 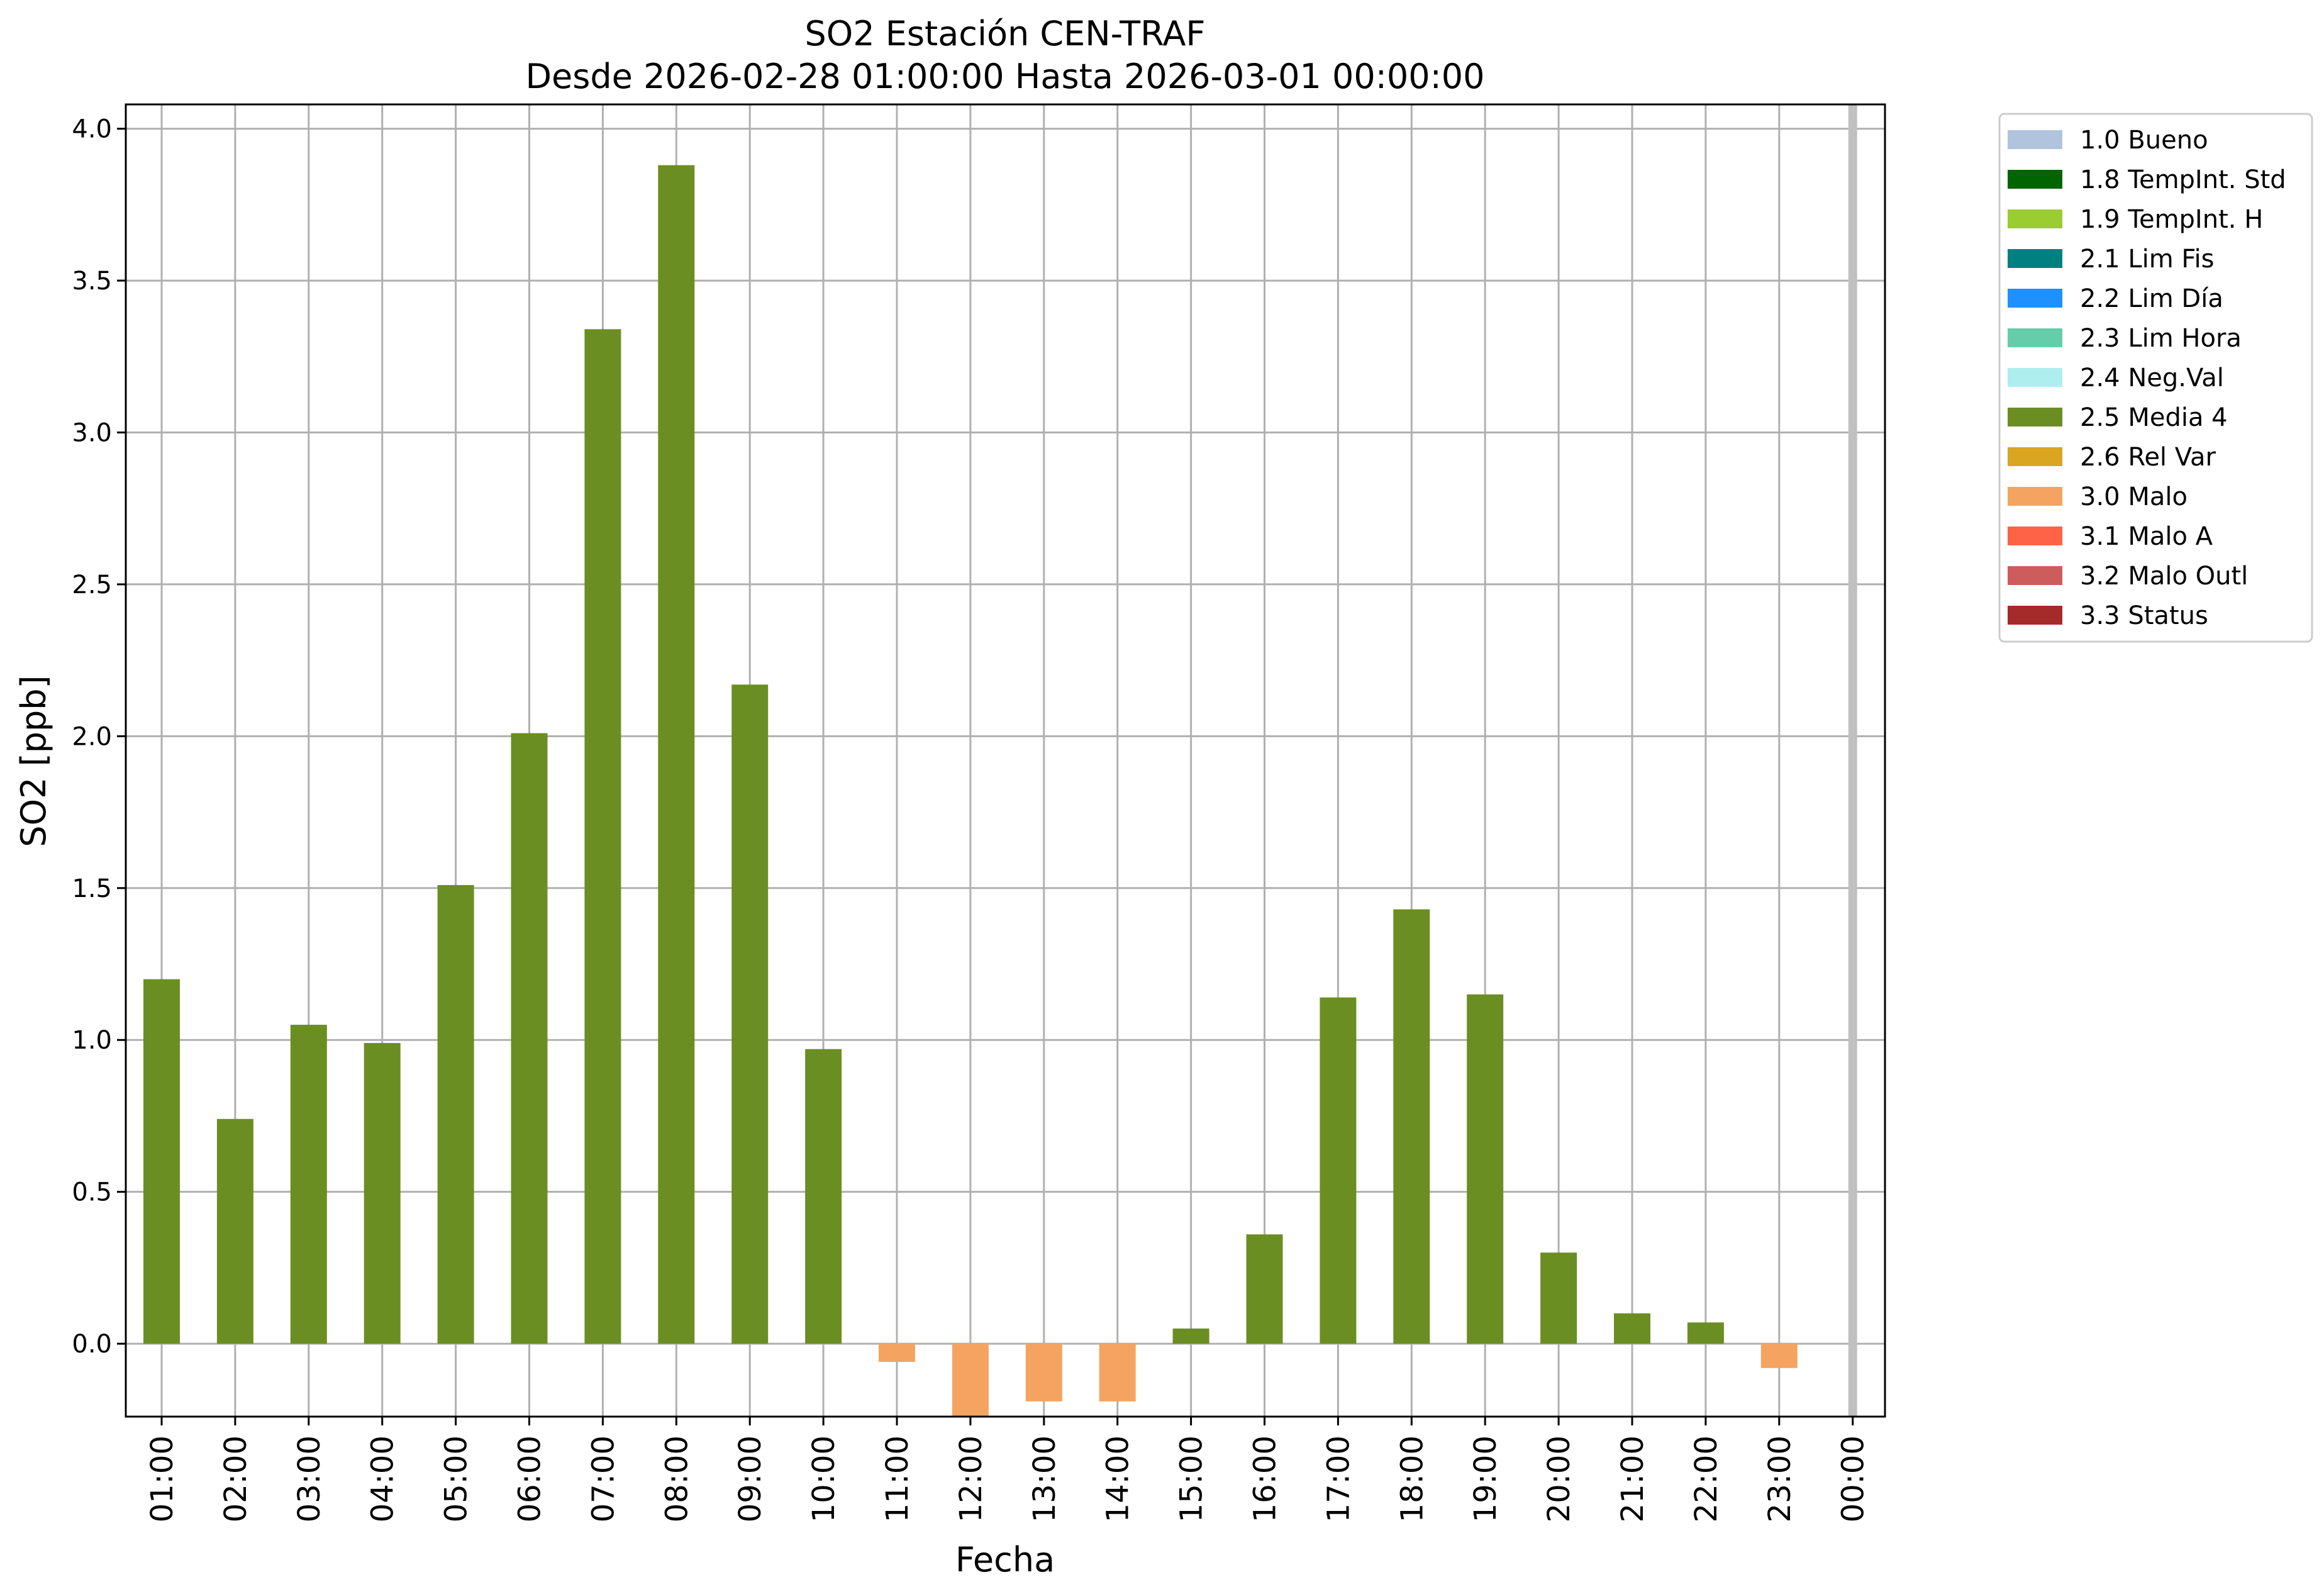 What do you see at coordinates (2144, 615) in the screenshot?
I see `legend-label: 3.3 Status` at bounding box center [2144, 615].